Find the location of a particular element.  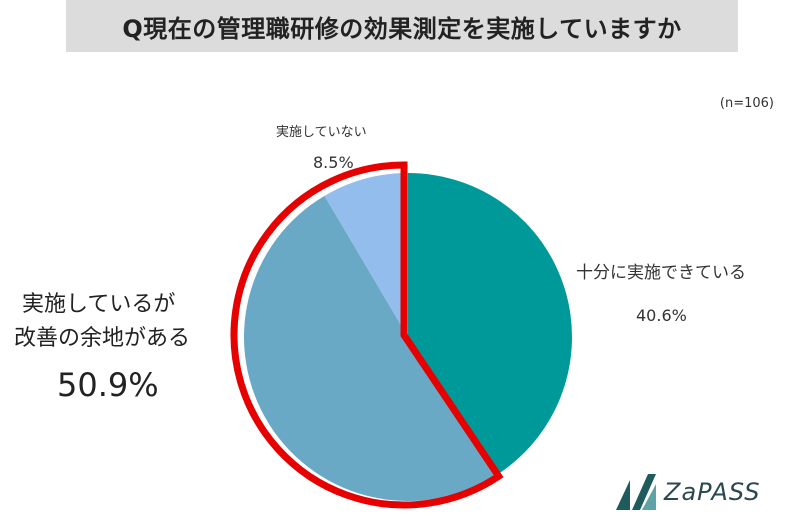

zapass-logo-mark is located at coordinates (636, 492).